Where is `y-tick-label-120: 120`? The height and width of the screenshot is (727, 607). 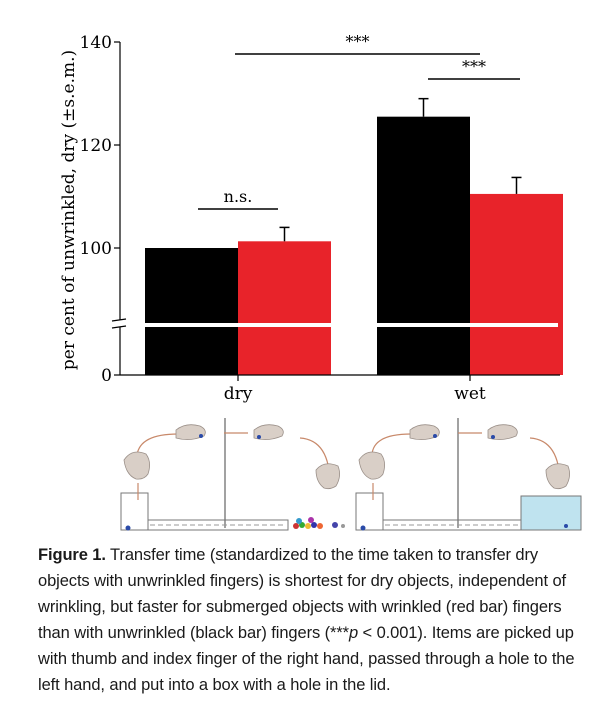
y-tick-label-120: 120 is located at coordinates (96, 146).